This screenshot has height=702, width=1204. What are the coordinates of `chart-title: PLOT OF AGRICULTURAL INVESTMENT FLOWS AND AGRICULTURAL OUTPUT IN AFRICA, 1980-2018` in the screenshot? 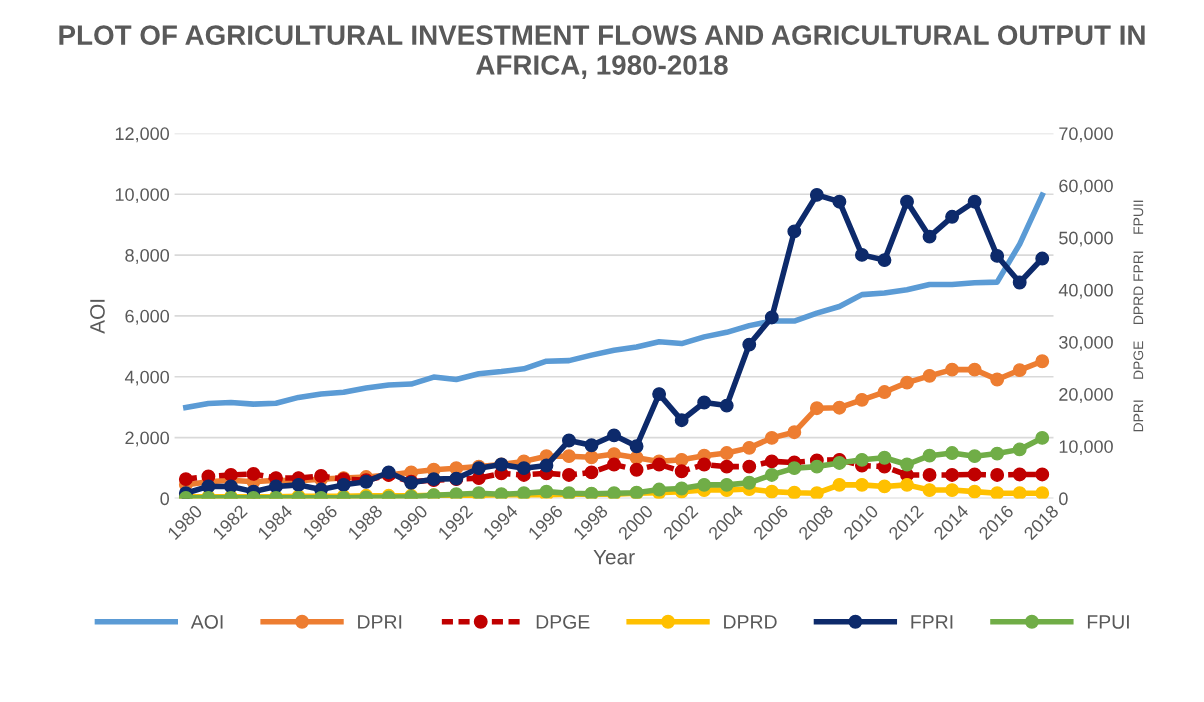 It's located at (602, 52).